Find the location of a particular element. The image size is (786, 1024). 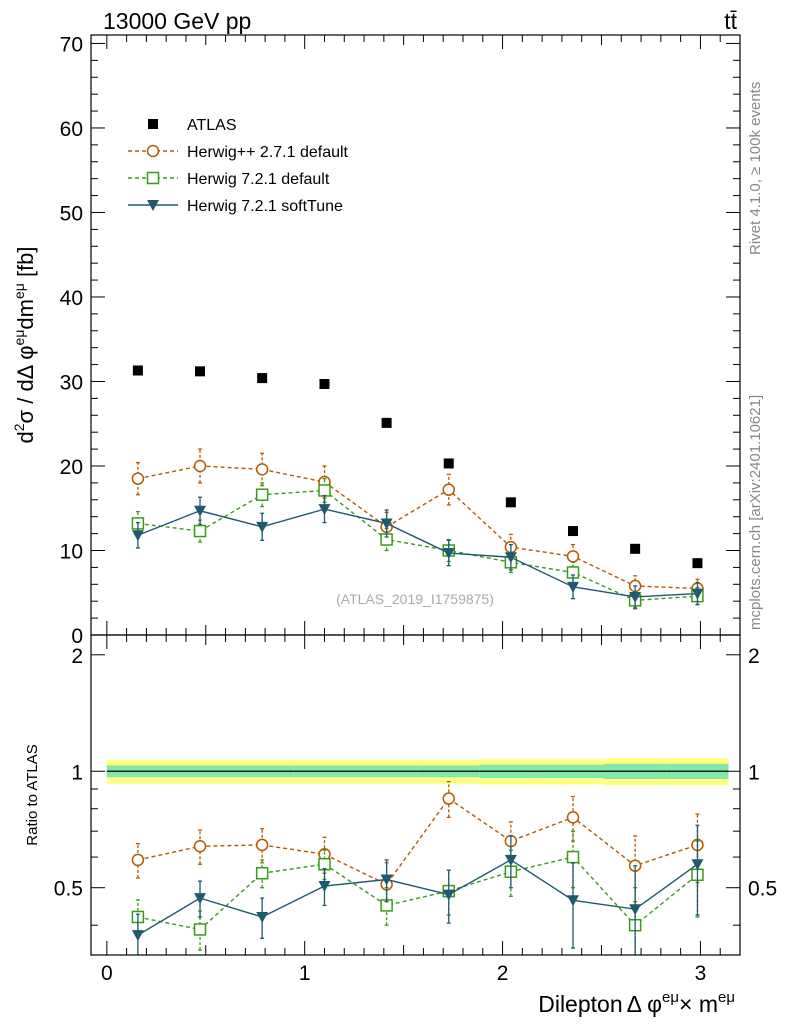

legend-item-herwigpp: Herwig++ 2.7.1 default is located at coordinates (238, 152).